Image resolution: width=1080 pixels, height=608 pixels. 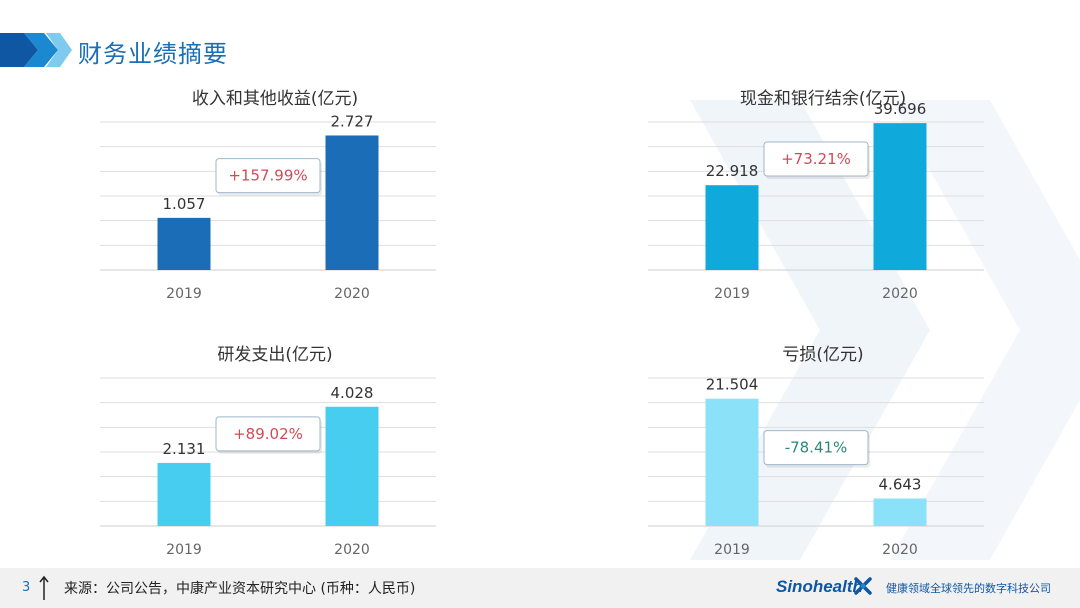 I want to click on source-note: 来源：公司公告，中康产业资本研究中心 (币种：人民币), so click(x=240, y=589).